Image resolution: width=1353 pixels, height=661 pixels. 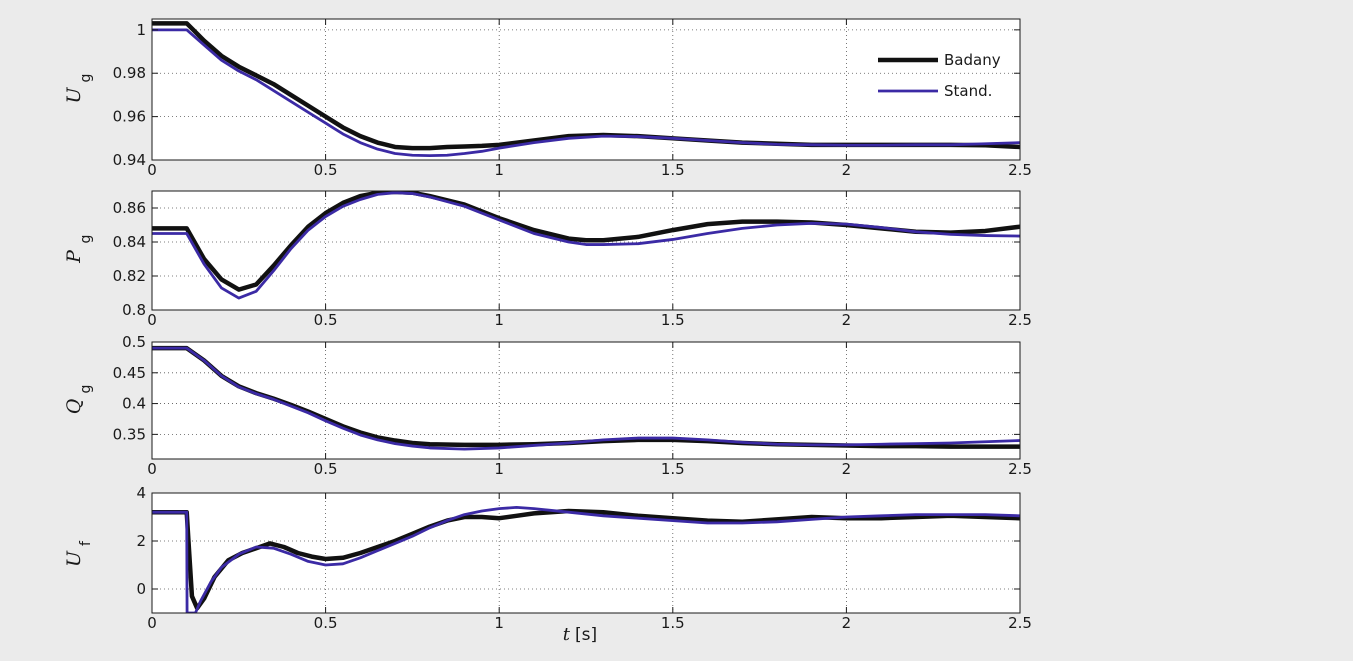 I want to click on x-axis-label: t, so click(x=567, y=634).